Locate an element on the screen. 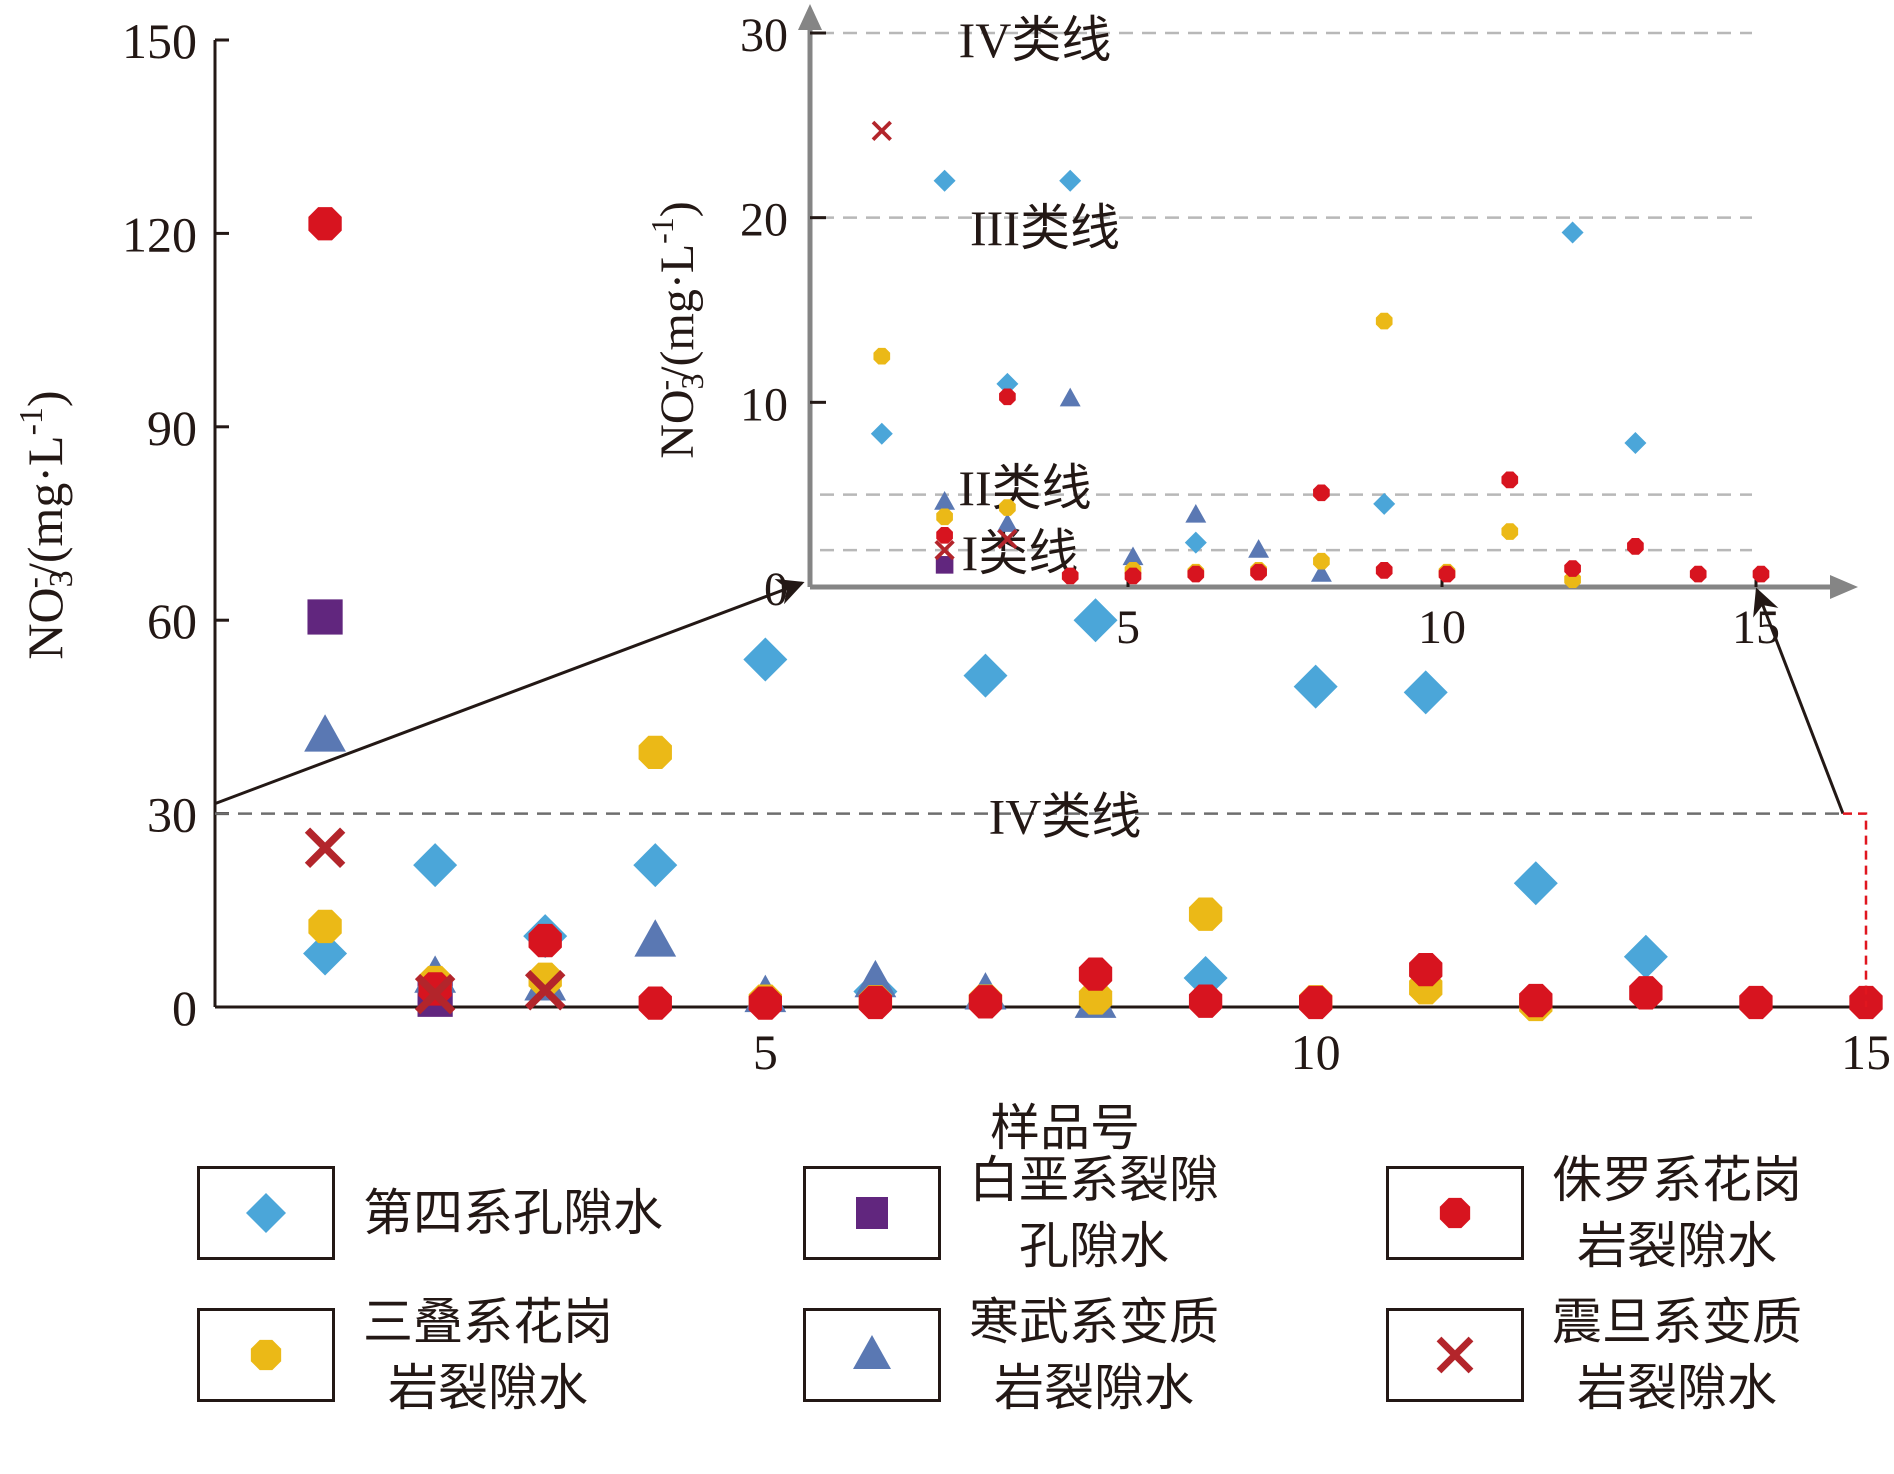  inset-y-axis-label: NO3-/(mg·L-1) is located at coordinates (677, 330).